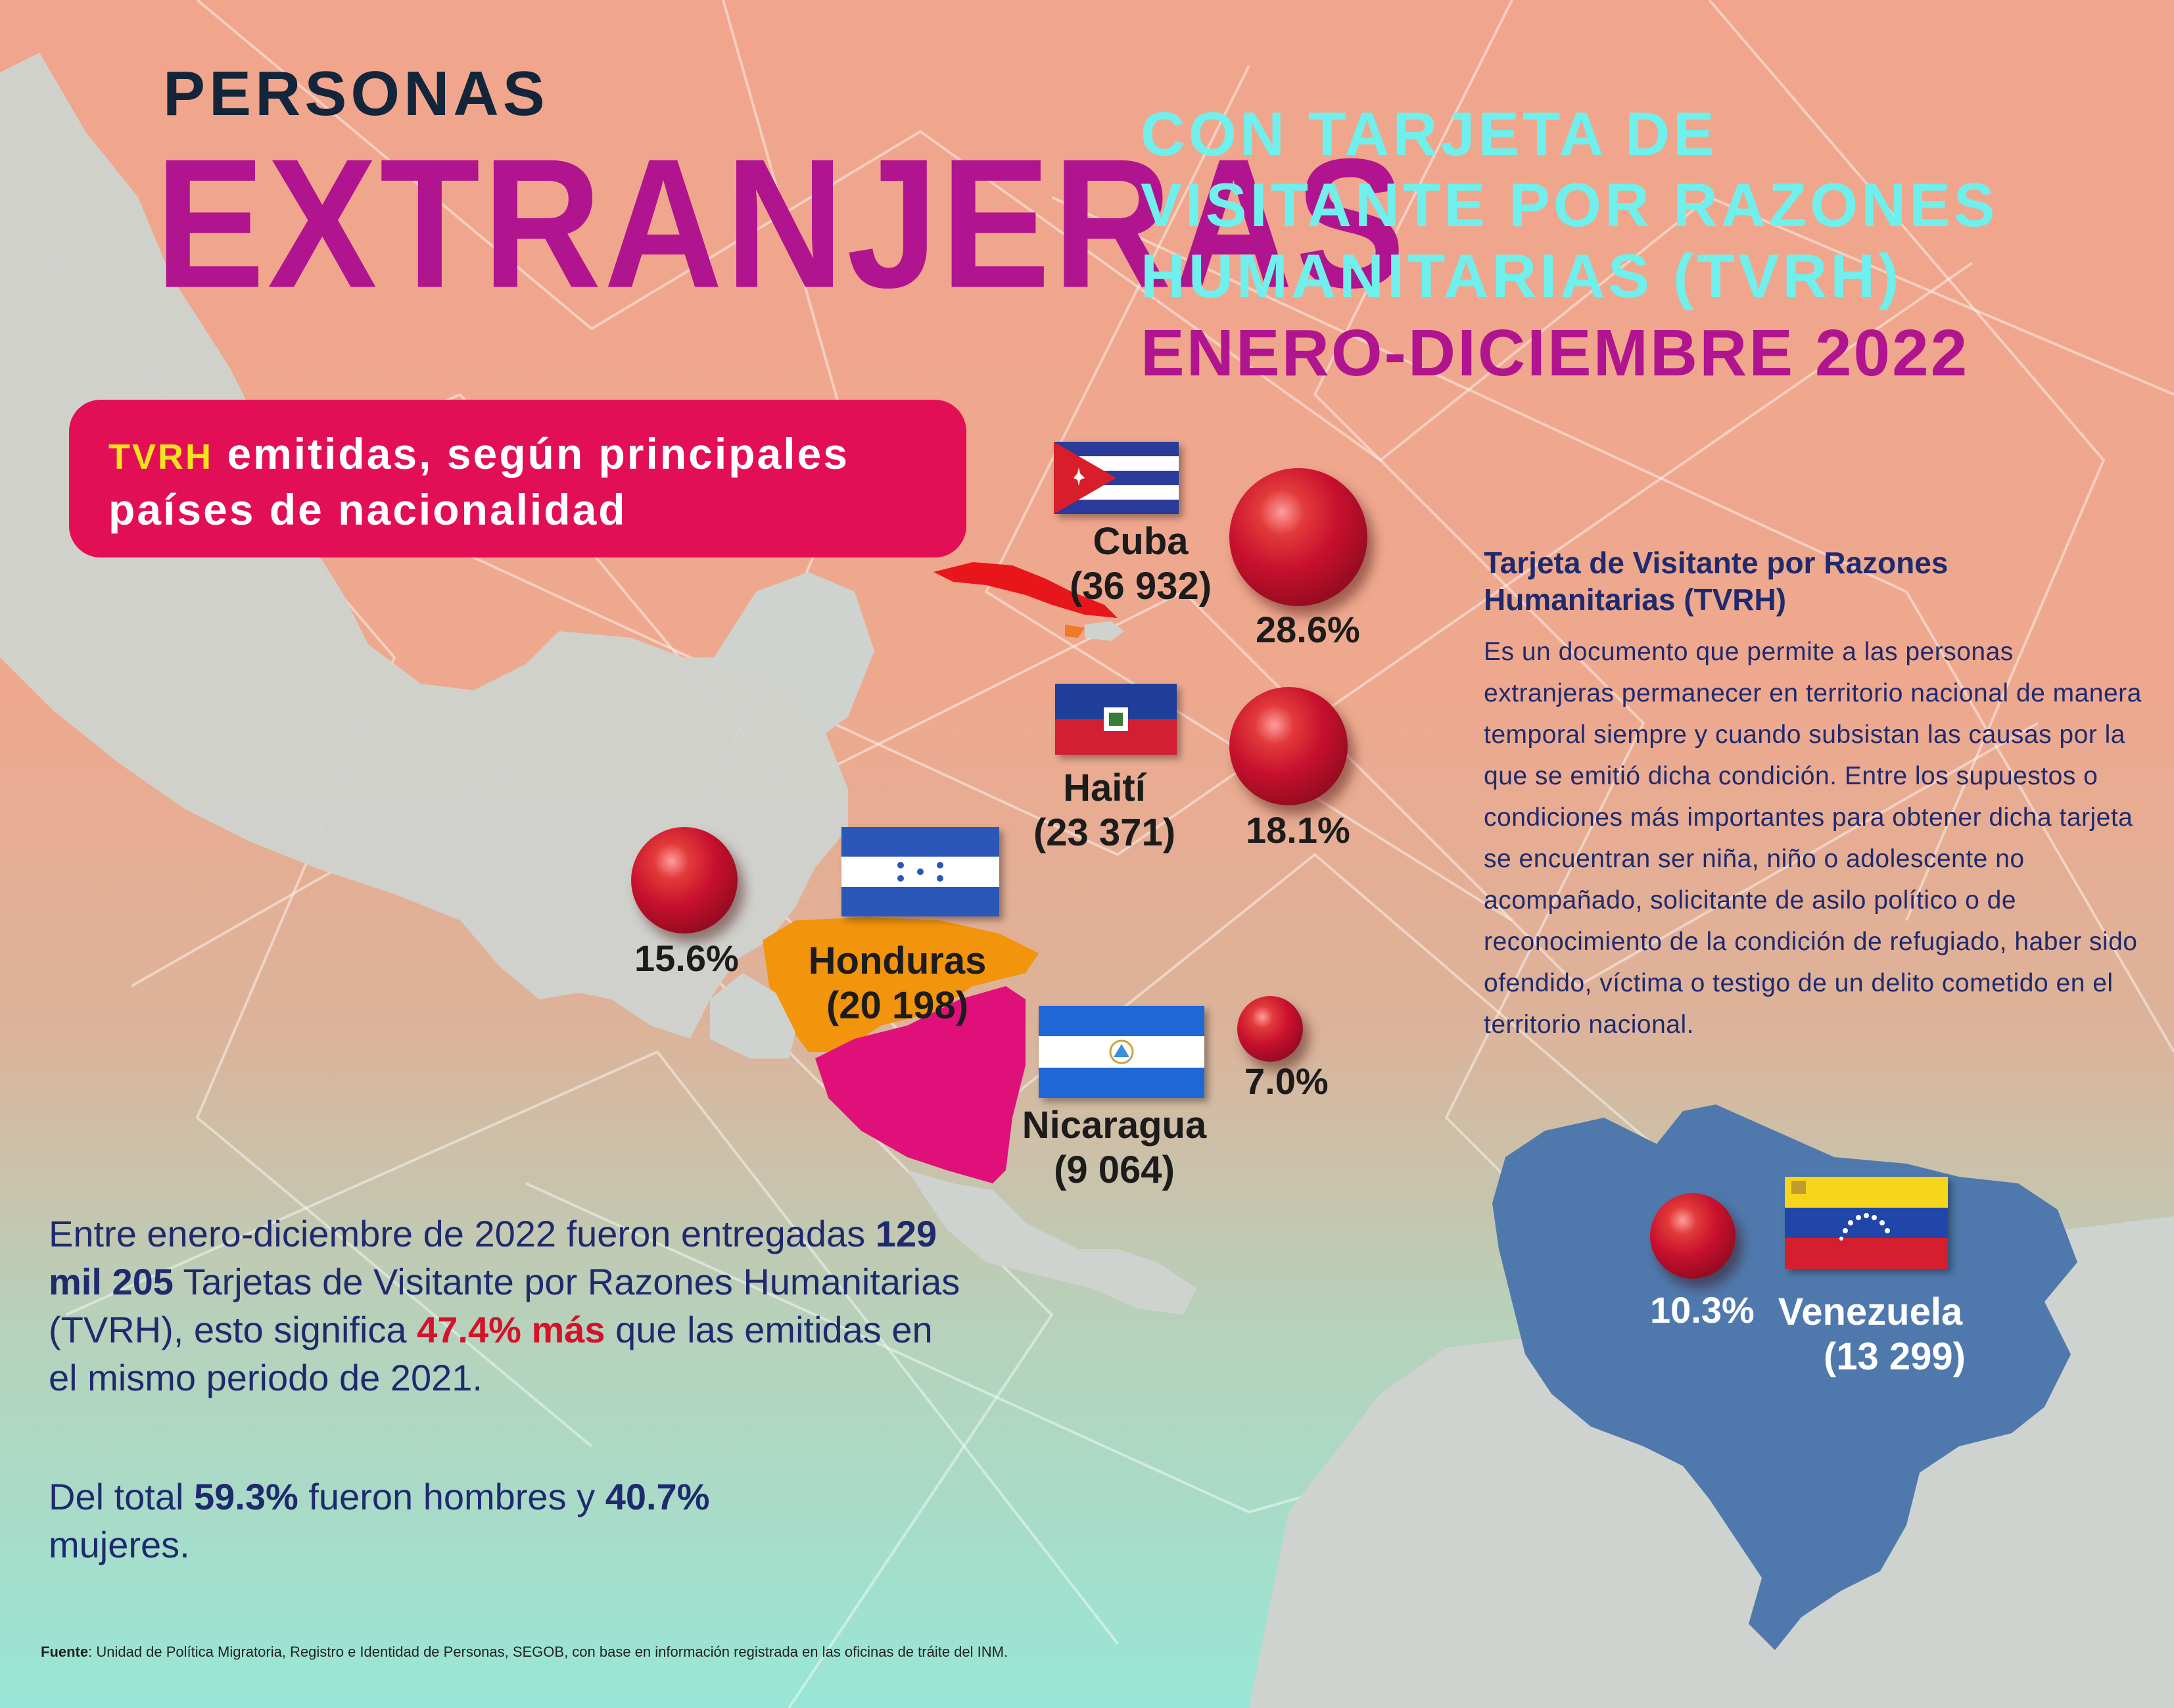 Image resolution: width=2174 pixels, height=1708 pixels. What do you see at coordinates (1289, 746) in the screenshot?
I see `haiti-bubble` at bounding box center [1289, 746].